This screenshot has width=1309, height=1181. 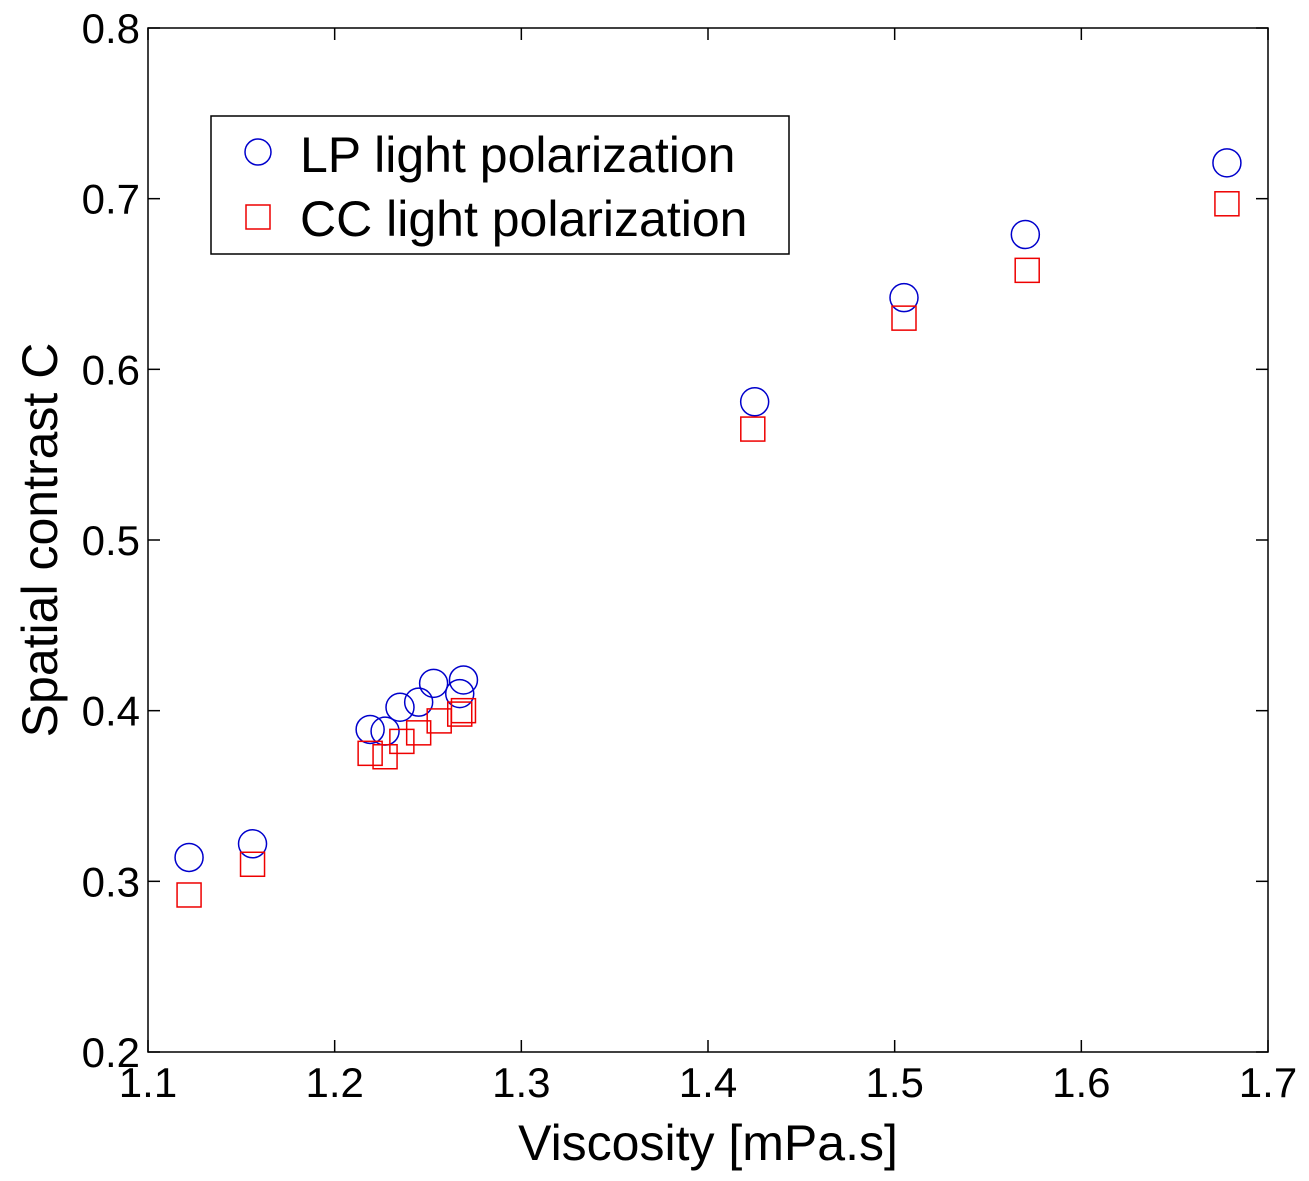 What do you see at coordinates (258, 217) in the screenshot?
I see `legend-cc-marker` at bounding box center [258, 217].